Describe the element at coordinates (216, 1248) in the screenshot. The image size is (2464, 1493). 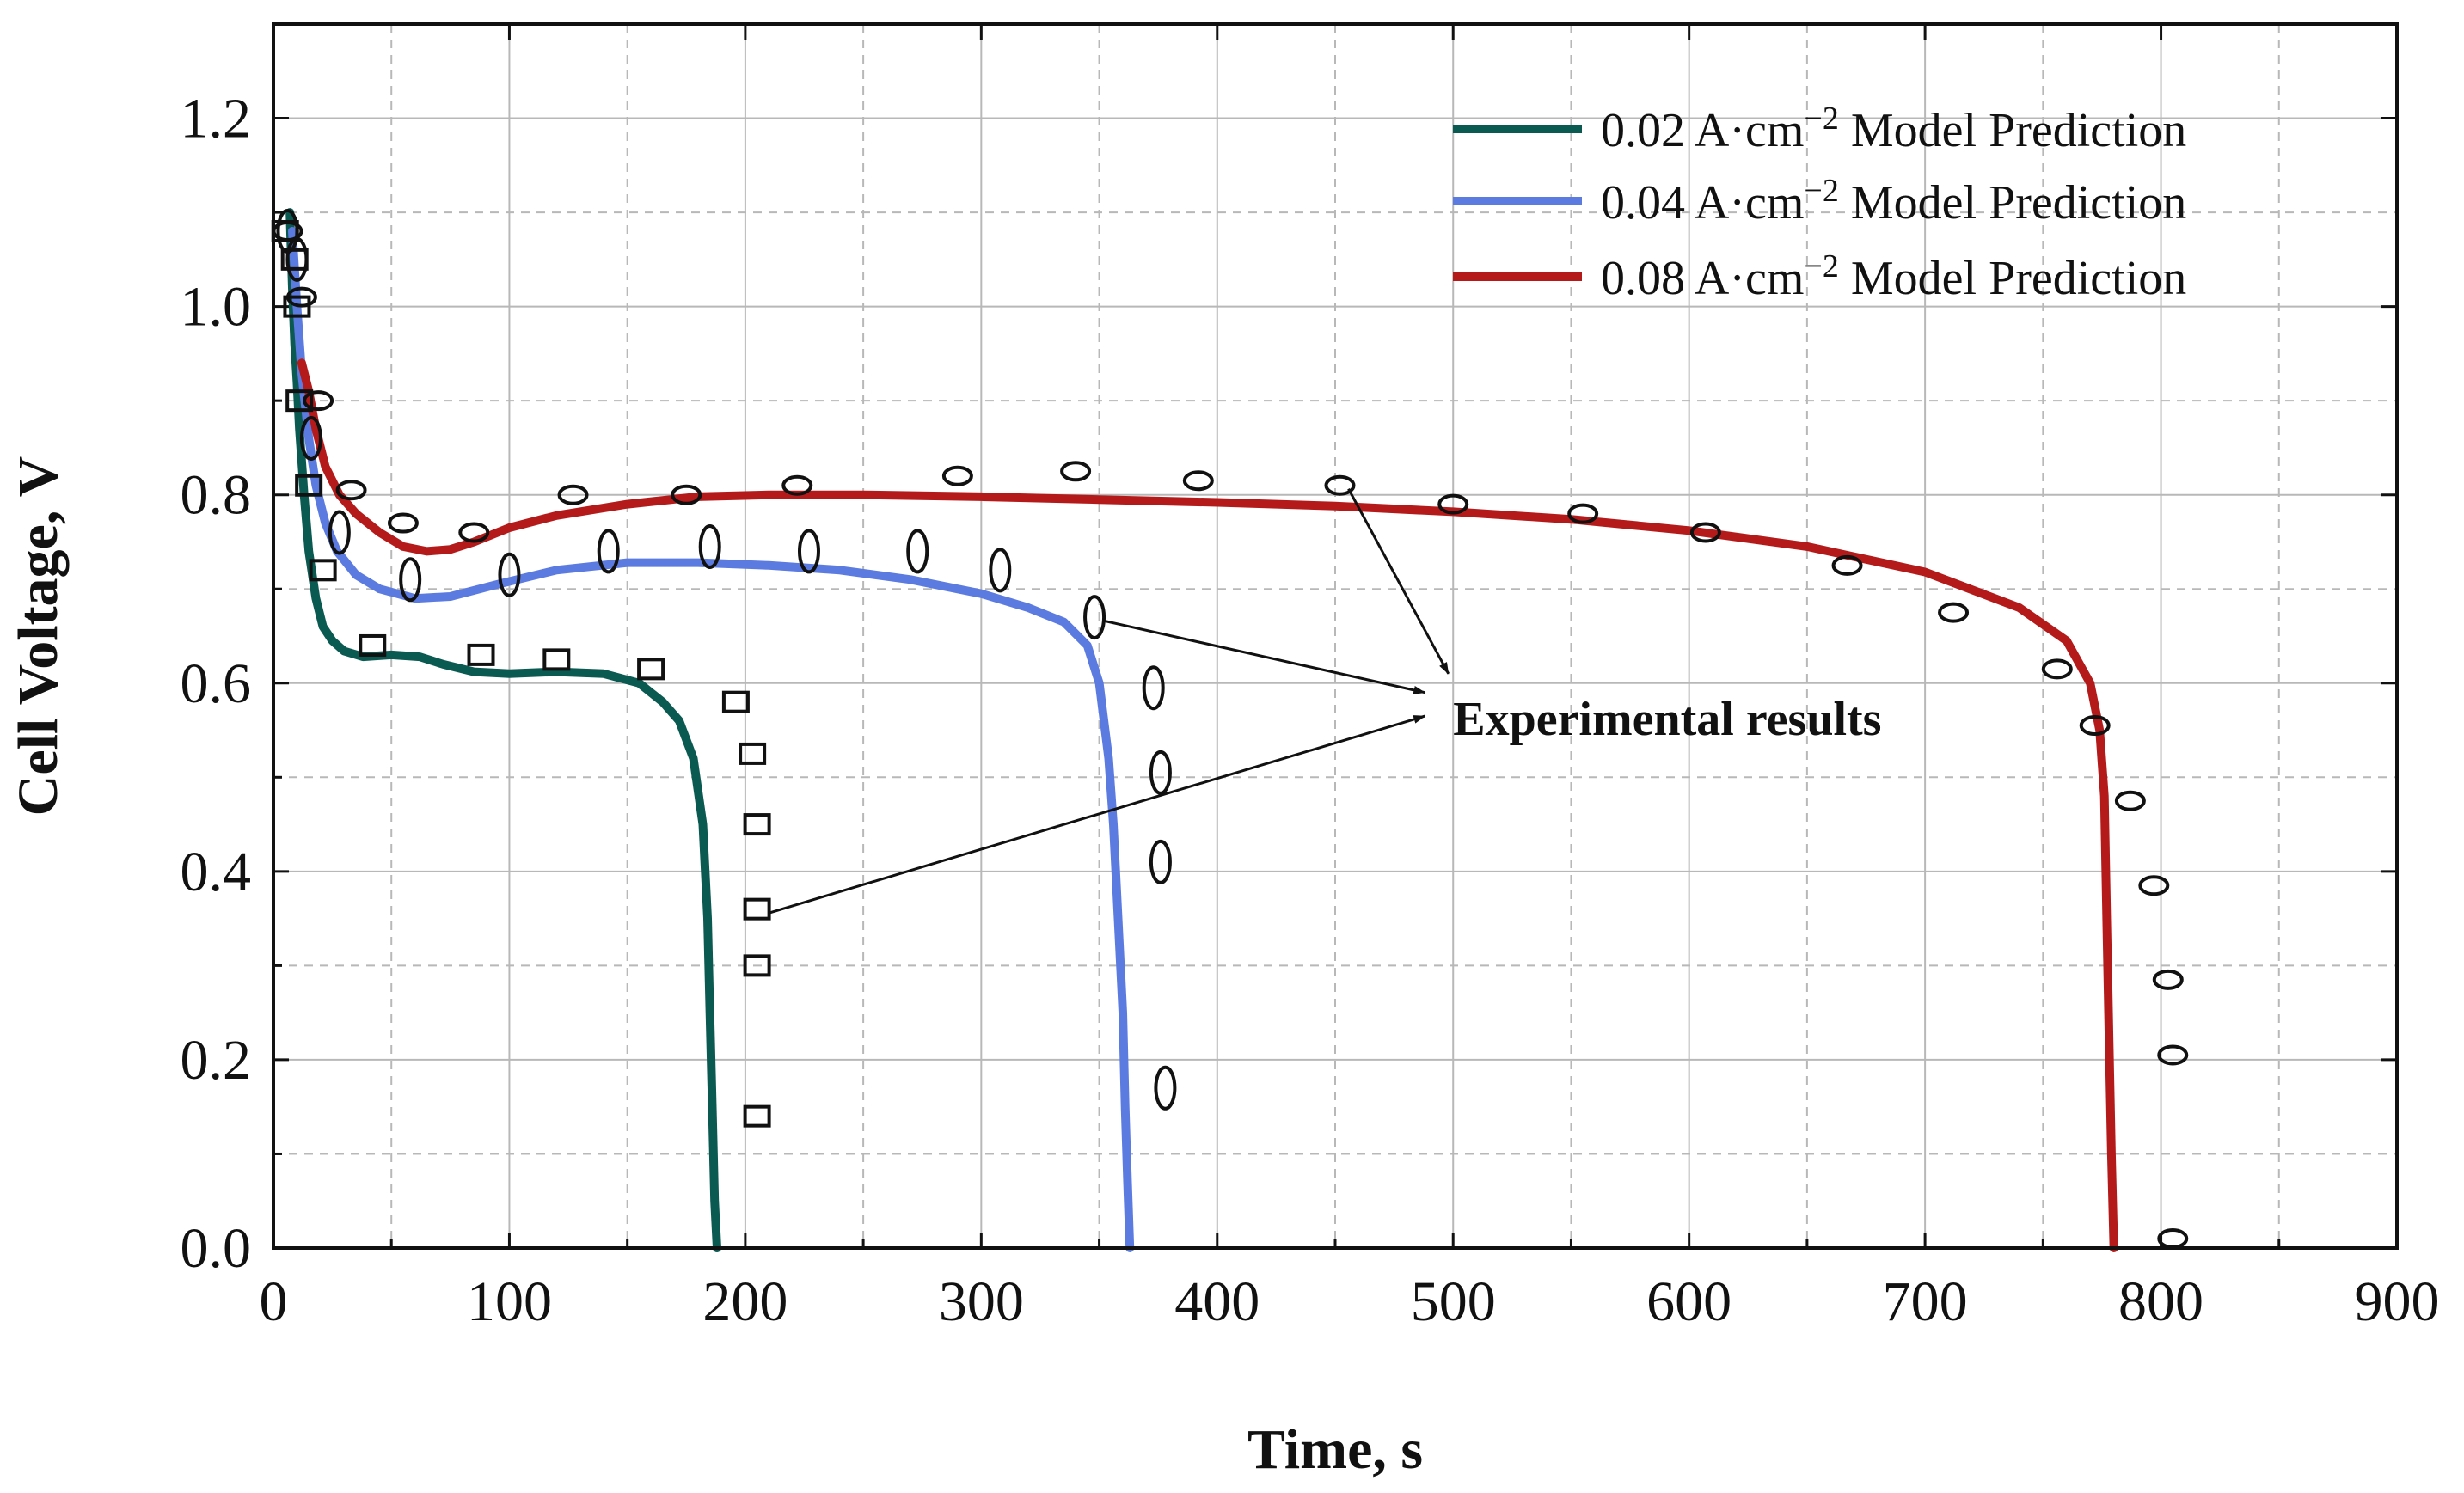
I see `y-tick-label: 0.0` at that location.